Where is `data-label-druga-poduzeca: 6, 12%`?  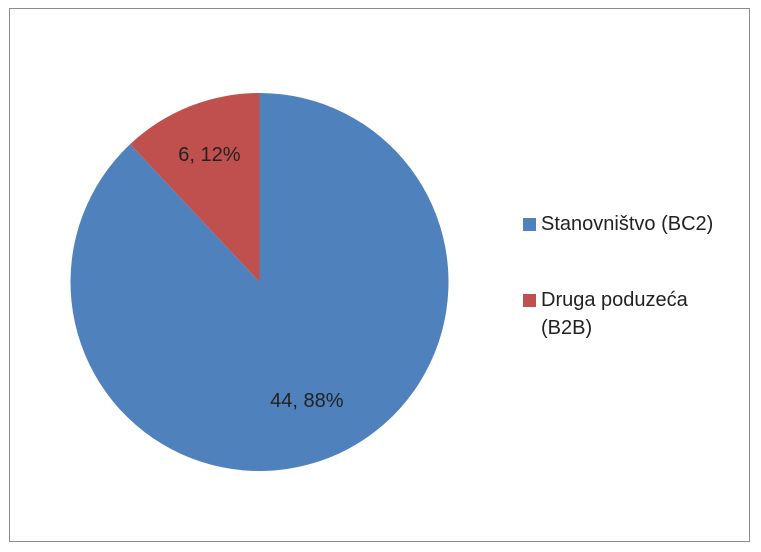
data-label-druga-poduzeca: 6, 12% is located at coordinates (209, 155).